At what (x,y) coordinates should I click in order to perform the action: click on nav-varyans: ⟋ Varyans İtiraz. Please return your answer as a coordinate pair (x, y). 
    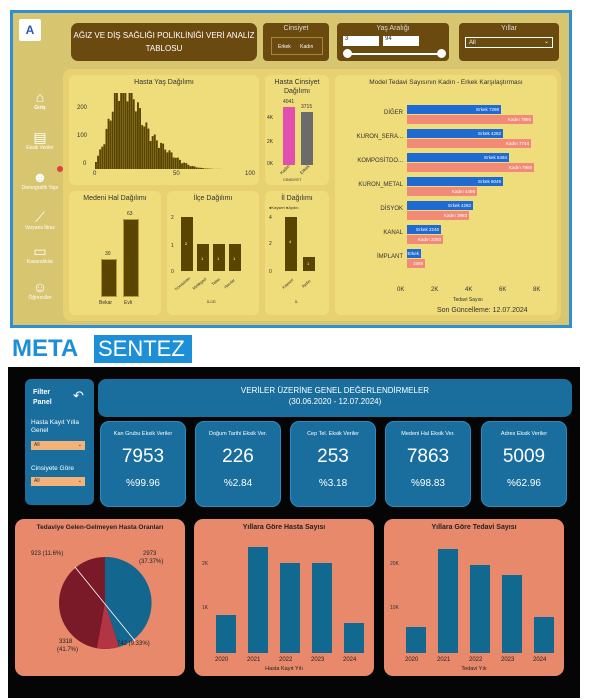
    Looking at the image, I should click on (40, 220).